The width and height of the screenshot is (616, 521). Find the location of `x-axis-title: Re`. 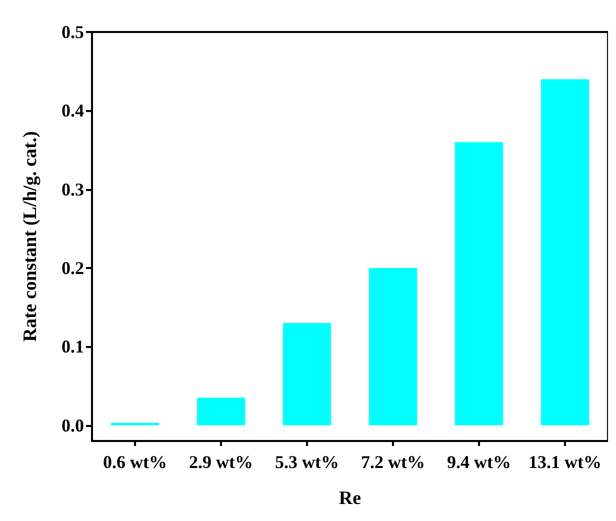

x-axis-title: Re is located at coordinates (350, 498).